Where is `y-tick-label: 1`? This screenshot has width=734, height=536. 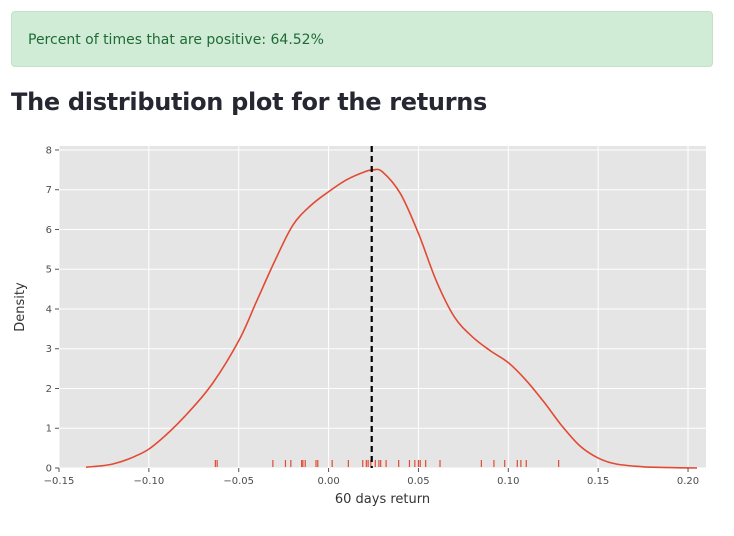 y-tick-label: 1 is located at coordinates (49, 429).